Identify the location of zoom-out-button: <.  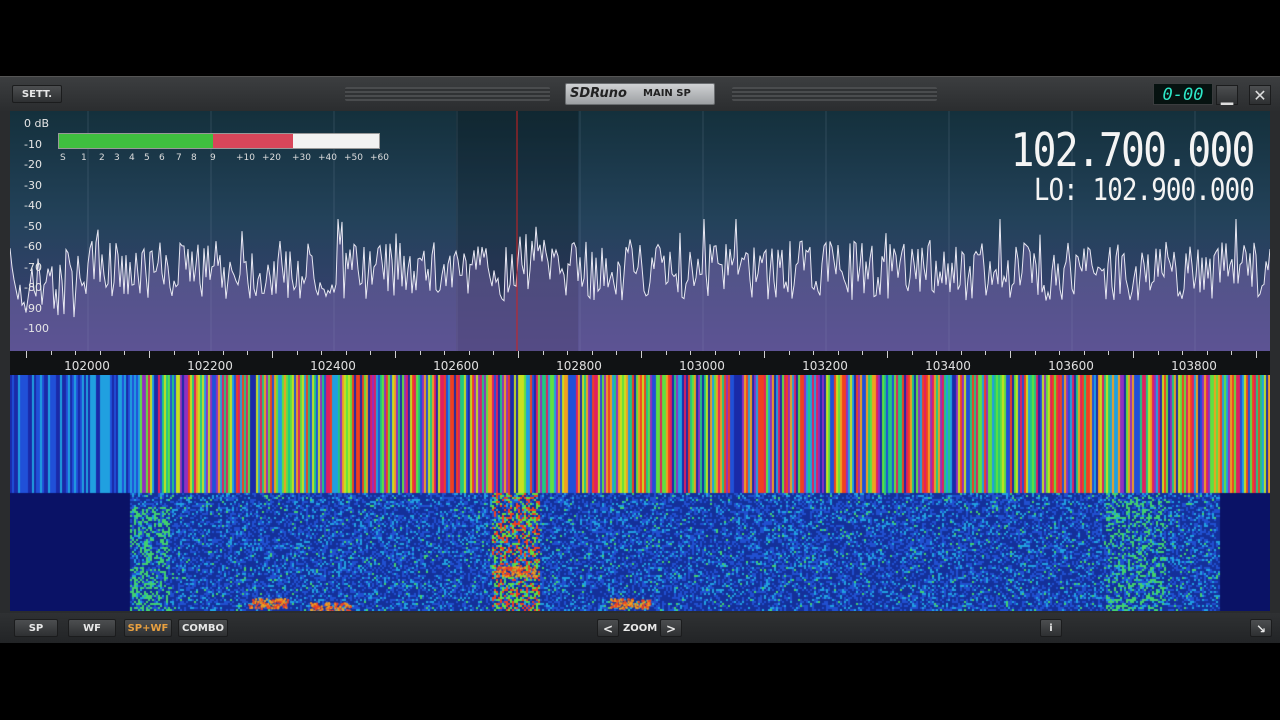
(608, 628).